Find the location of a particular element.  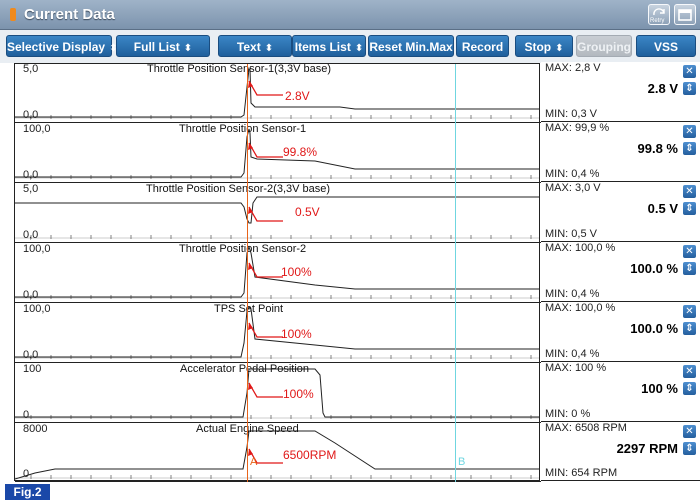

toolbar-button-stop: Stop ⬍ is located at coordinates (544, 46).